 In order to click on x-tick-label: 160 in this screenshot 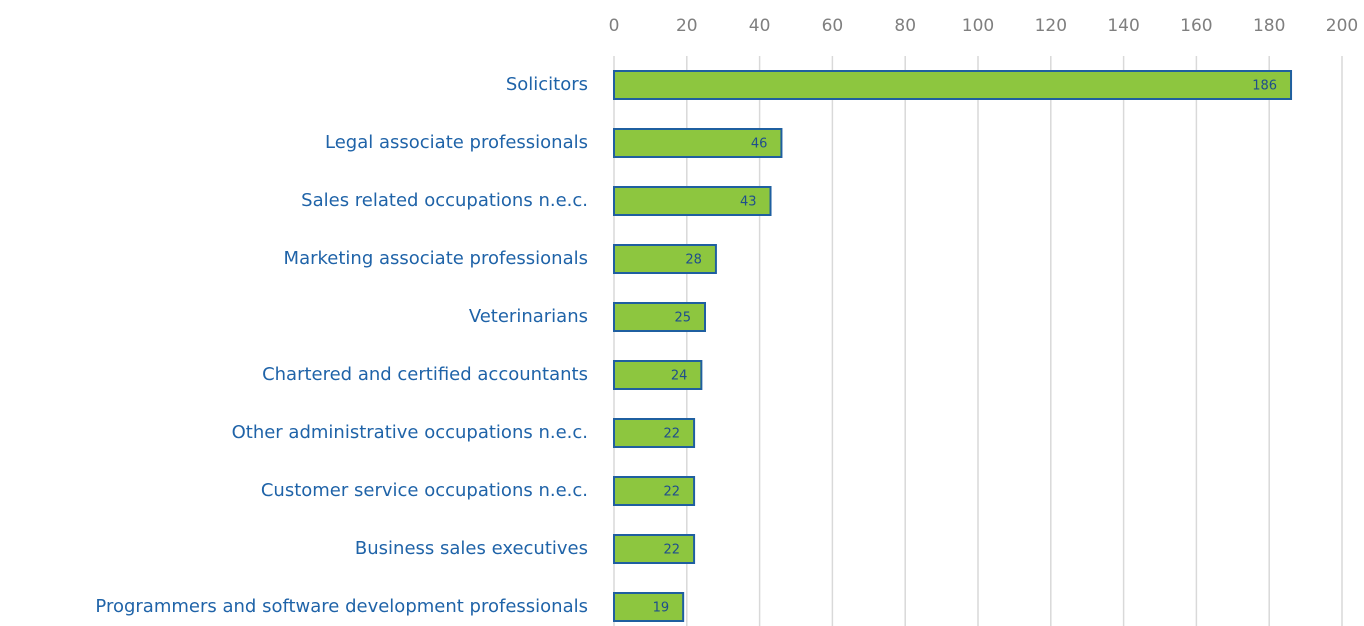, I will do `click(1196, 26)`.